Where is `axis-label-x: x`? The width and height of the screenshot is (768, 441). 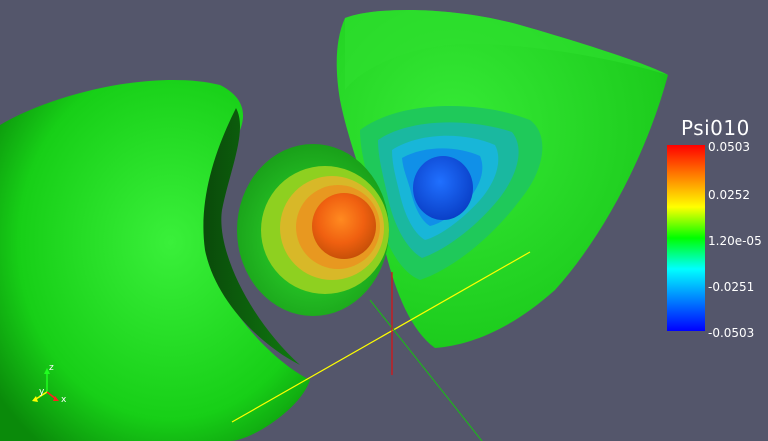
axis-label-x: x is located at coordinates (64, 400).